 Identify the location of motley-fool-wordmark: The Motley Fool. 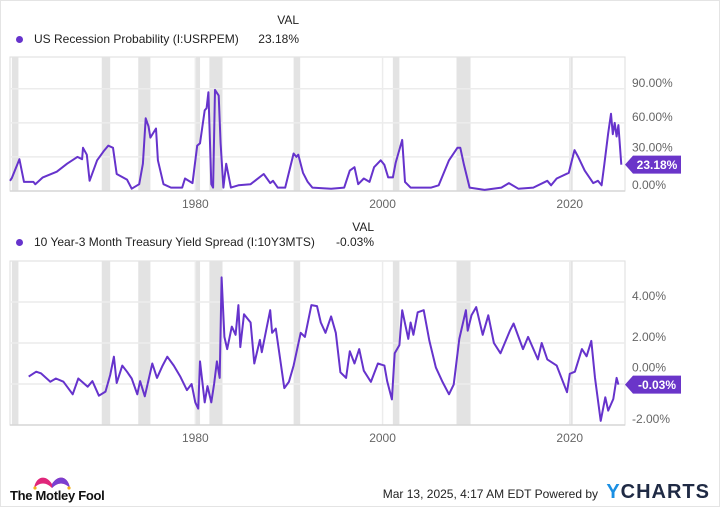
(57, 495).